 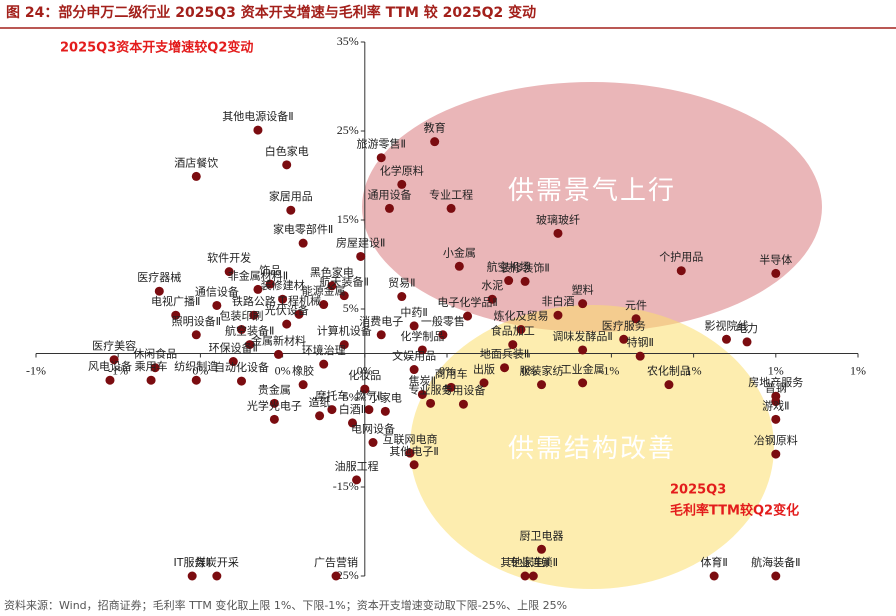 I want to click on x-tick-label: -1%, so click(x=36, y=370).